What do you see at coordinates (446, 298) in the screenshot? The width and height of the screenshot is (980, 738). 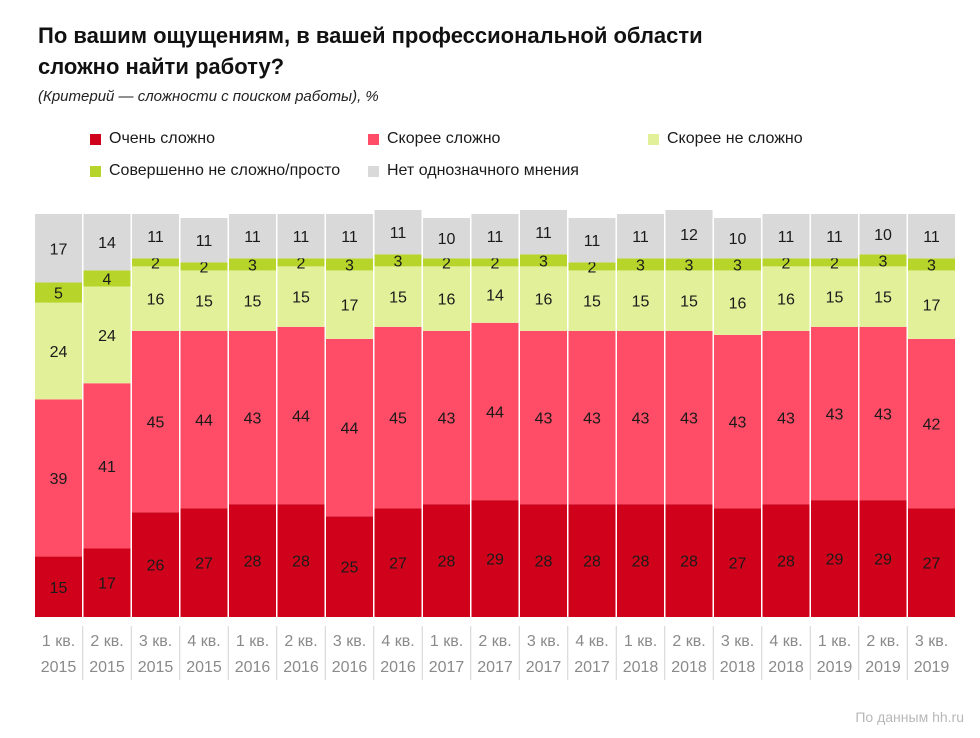 I see `bar-segment-s2-c8` at bounding box center [446, 298].